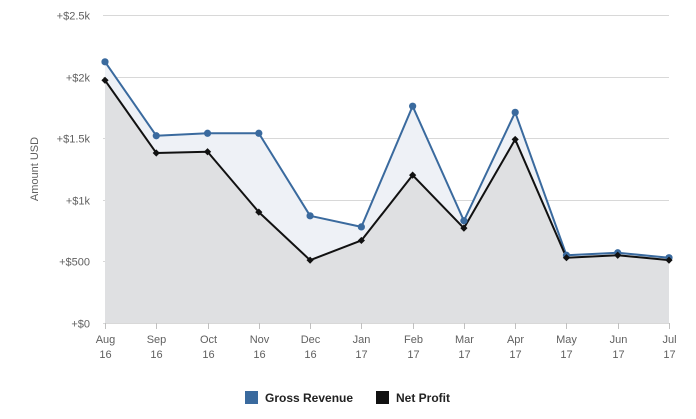 The image size is (696, 419). What do you see at coordinates (619, 340) in the screenshot?
I see `x-tick-label-month: Jun` at bounding box center [619, 340].